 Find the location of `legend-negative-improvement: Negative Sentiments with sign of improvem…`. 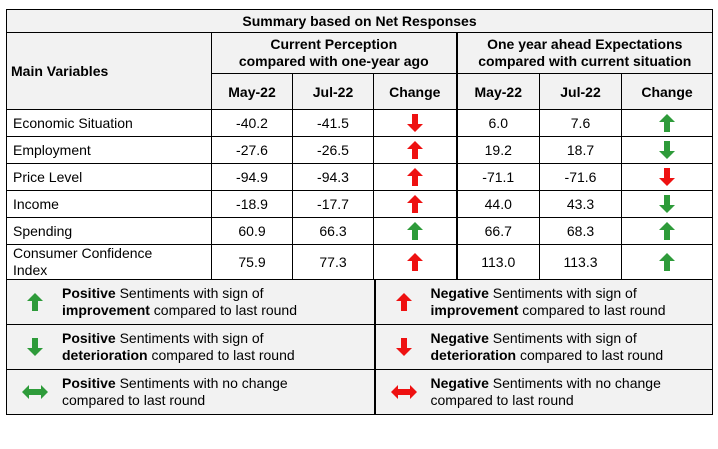

legend-negative-improvement: Negative Sentiments with sign of improvem… is located at coordinates (543, 302).